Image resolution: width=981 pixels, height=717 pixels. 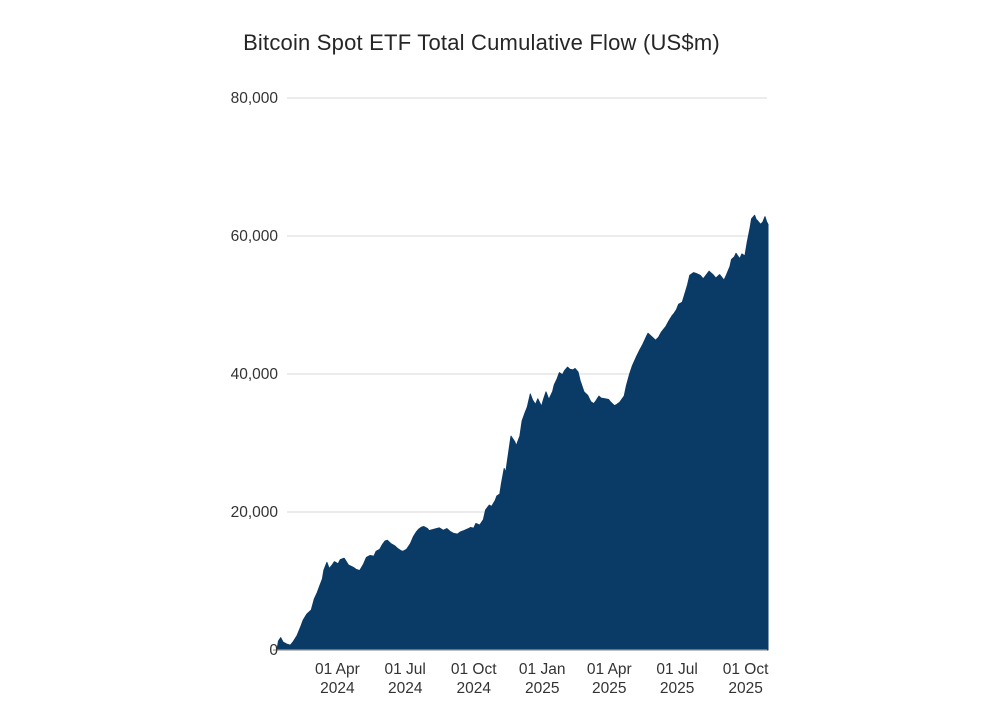 I want to click on x-tick-label-01-Apr-2025: 01 Apr 2025, so click(x=609, y=679).